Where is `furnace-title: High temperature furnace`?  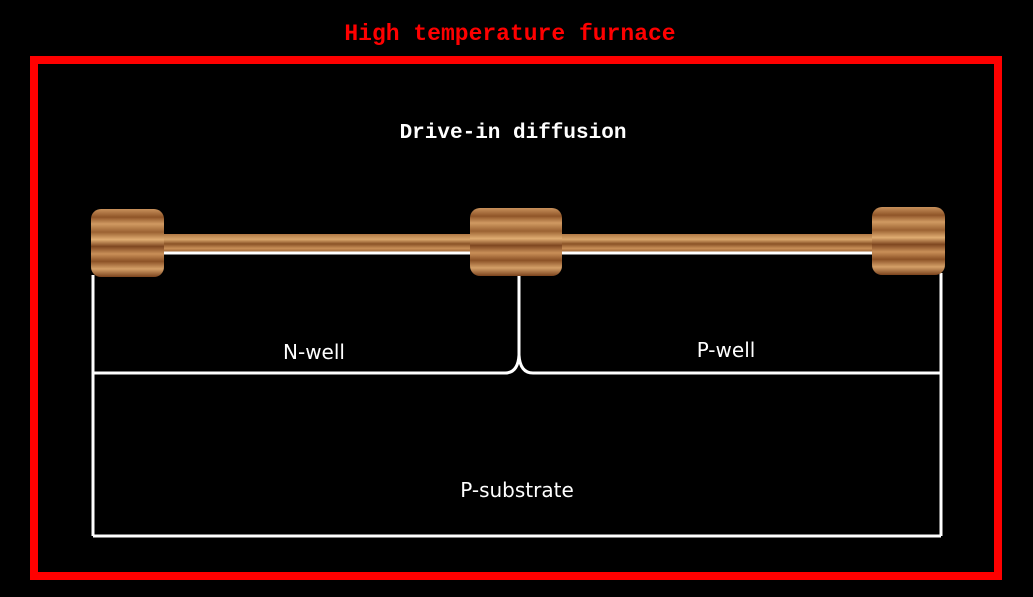
furnace-title: High temperature furnace is located at coordinates (509, 34).